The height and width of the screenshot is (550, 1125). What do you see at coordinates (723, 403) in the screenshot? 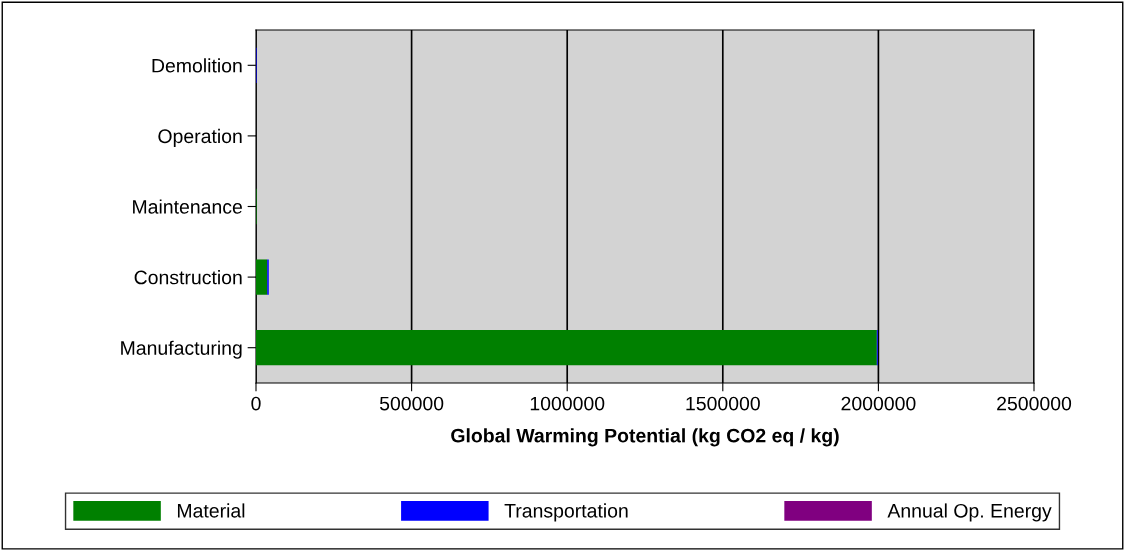
I see `x-tick-label: 1500000` at bounding box center [723, 403].